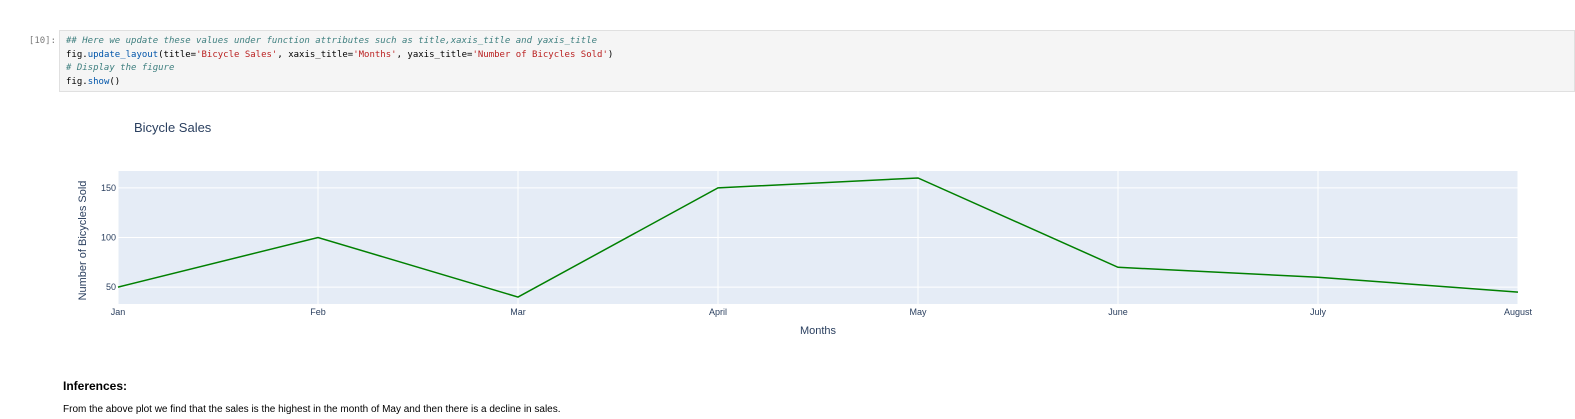 The image size is (1575, 419). I want to click on inferences-heading: Inferences:, so click(95, 386).